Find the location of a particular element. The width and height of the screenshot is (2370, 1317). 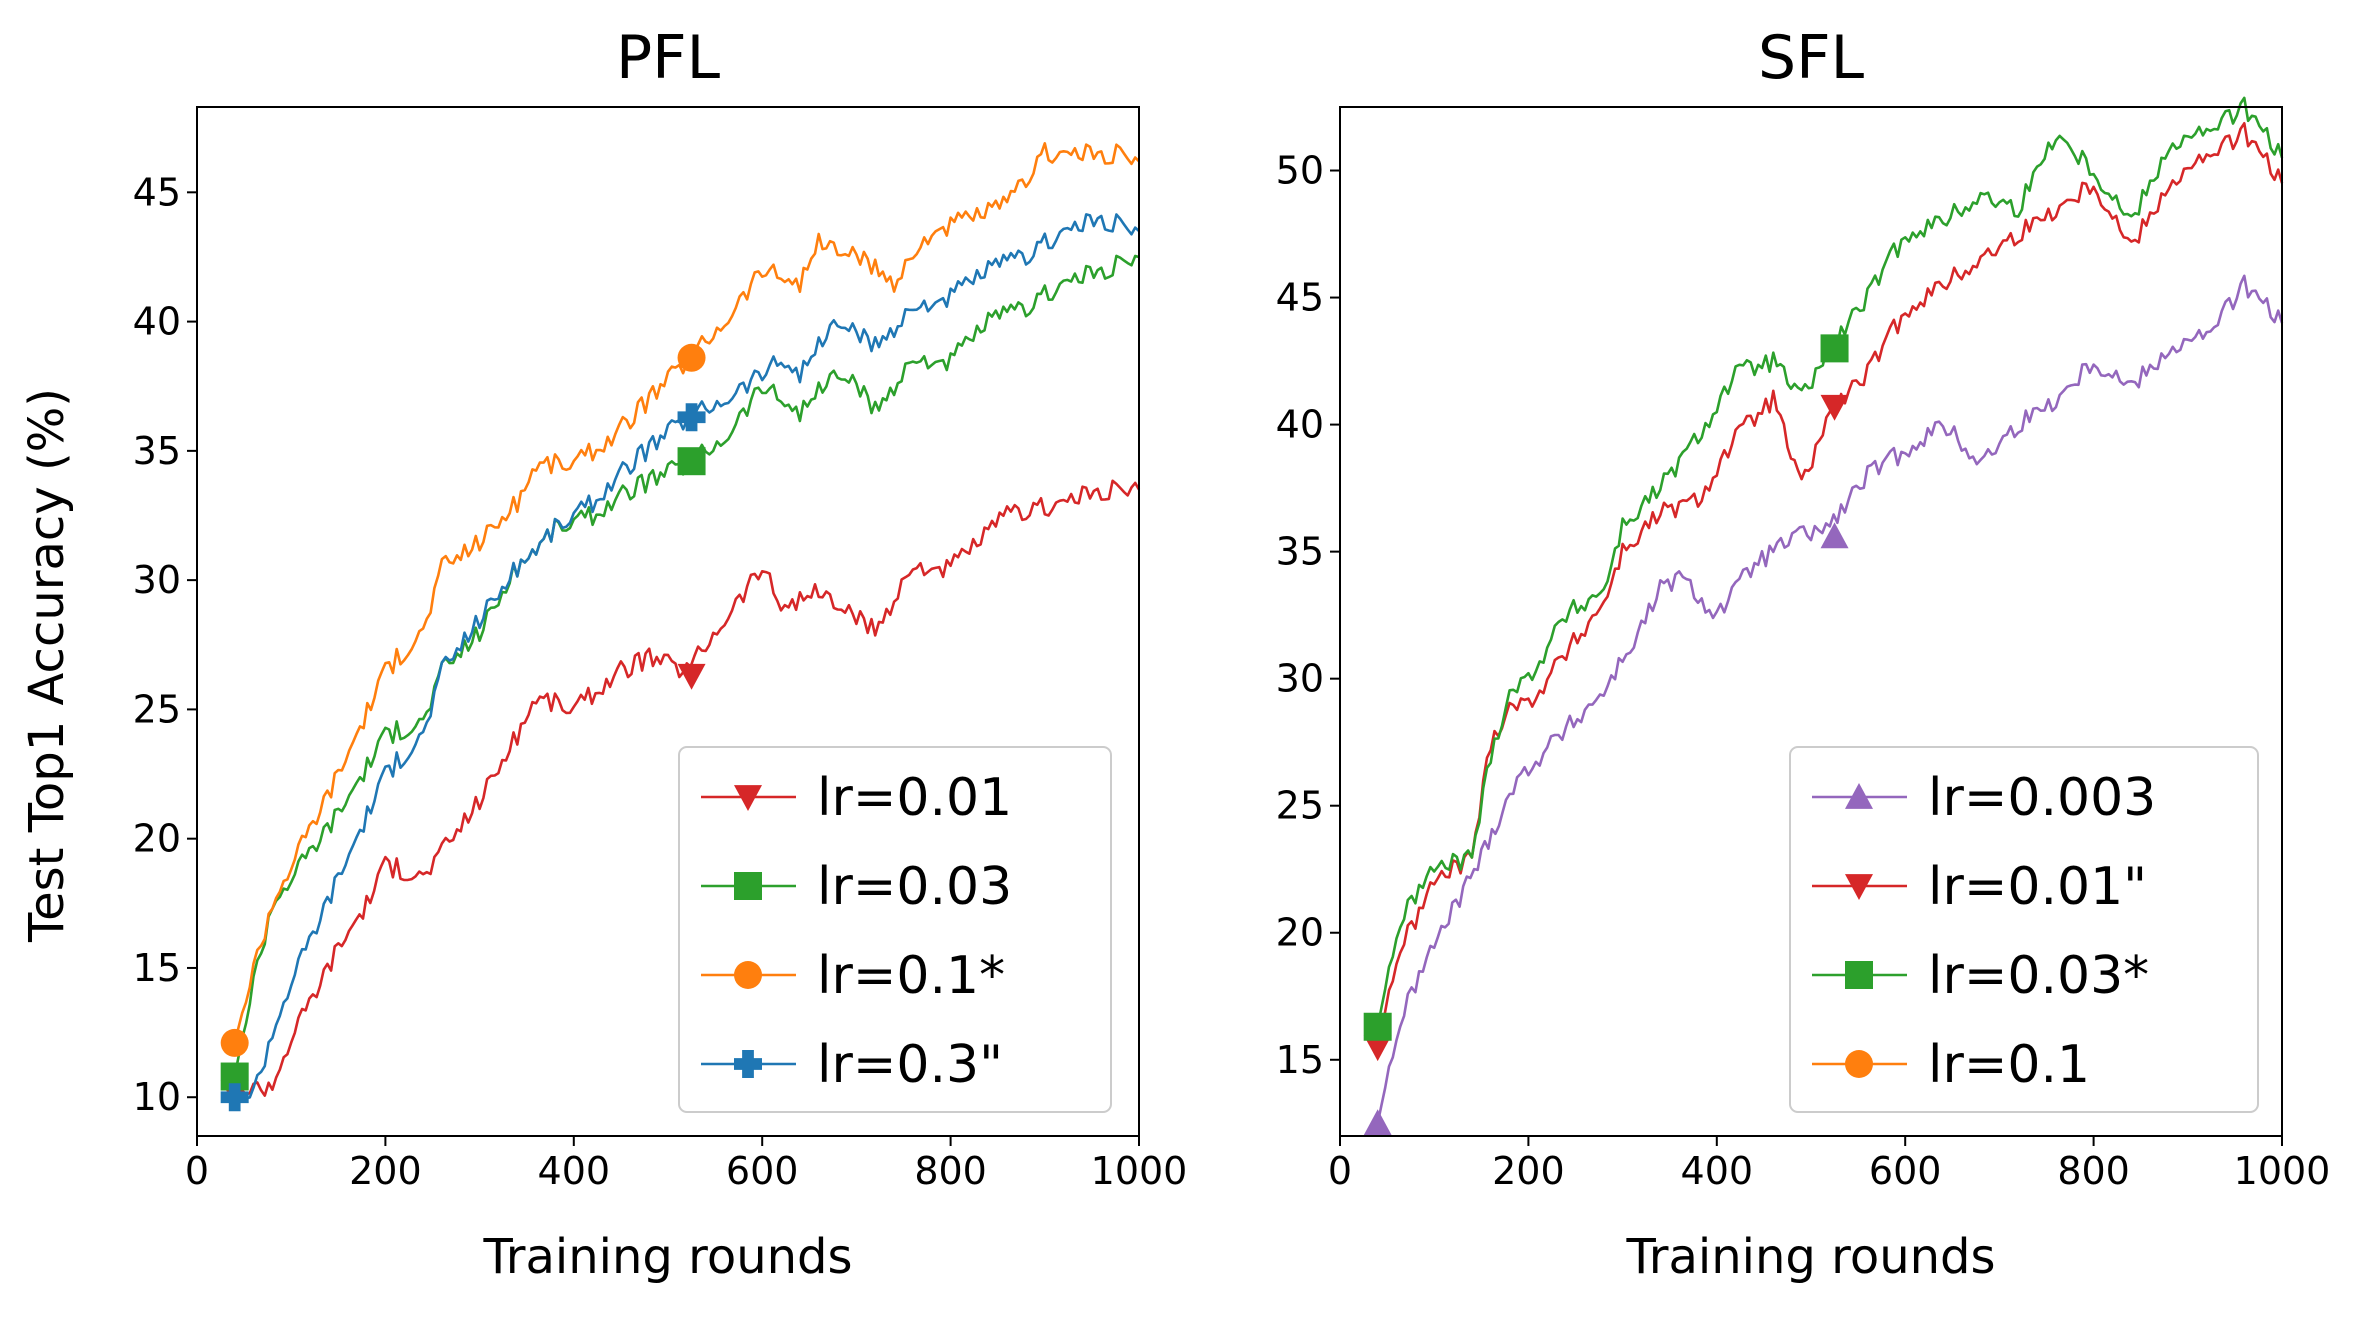

pfl-y-tick-label: 15 is located at coordinates (157, 968).